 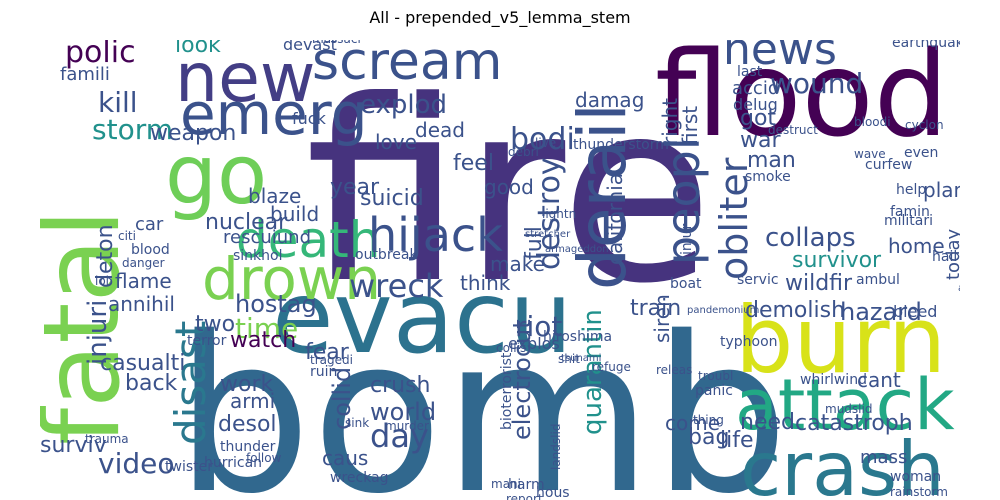 I want to click on cloud-word: feel, so click(x=473, y=163).